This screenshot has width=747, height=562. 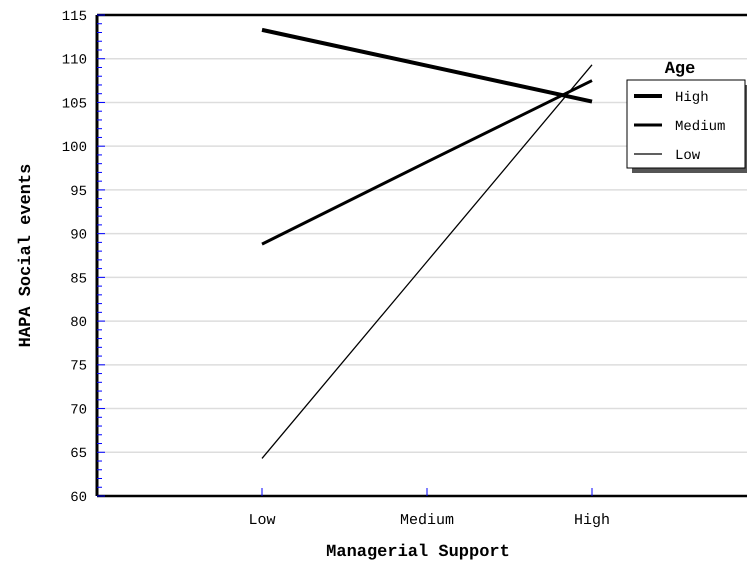 What do you see at coordinates (26, 256) in the screenshot?
I see `y-axis-title: HAPA Social events` at bounding box center [26, 256].